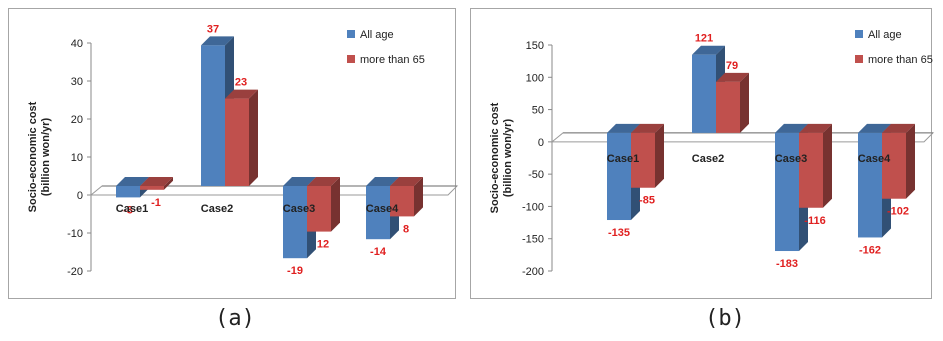  I want to click on value-label: -135, so click(619, 233).